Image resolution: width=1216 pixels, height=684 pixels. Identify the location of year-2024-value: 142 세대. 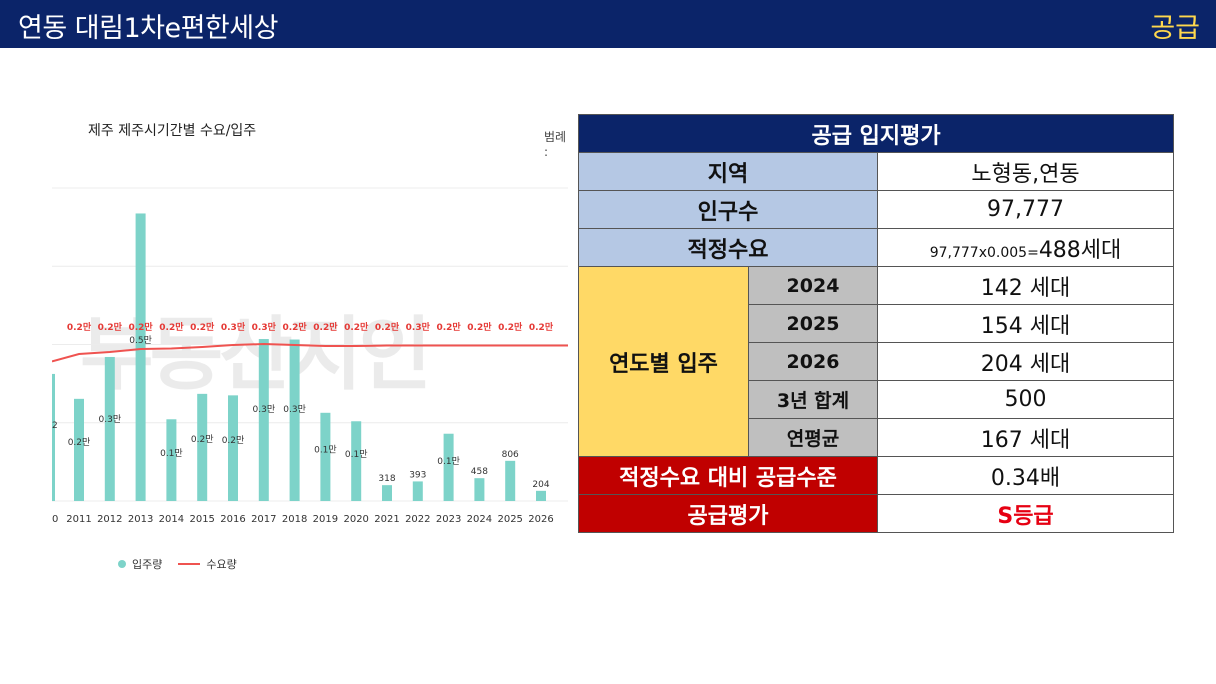
(1025, 285).